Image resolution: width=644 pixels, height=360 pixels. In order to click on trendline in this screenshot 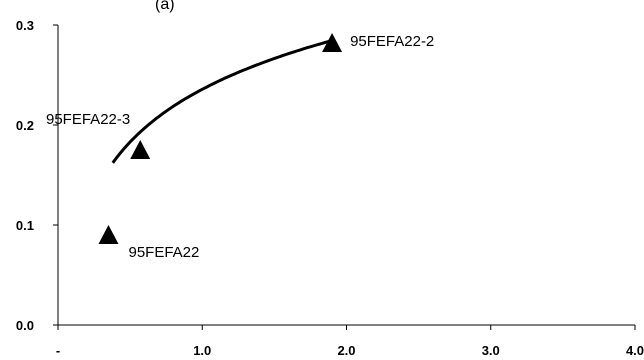, I will do `click(220, 101)`.